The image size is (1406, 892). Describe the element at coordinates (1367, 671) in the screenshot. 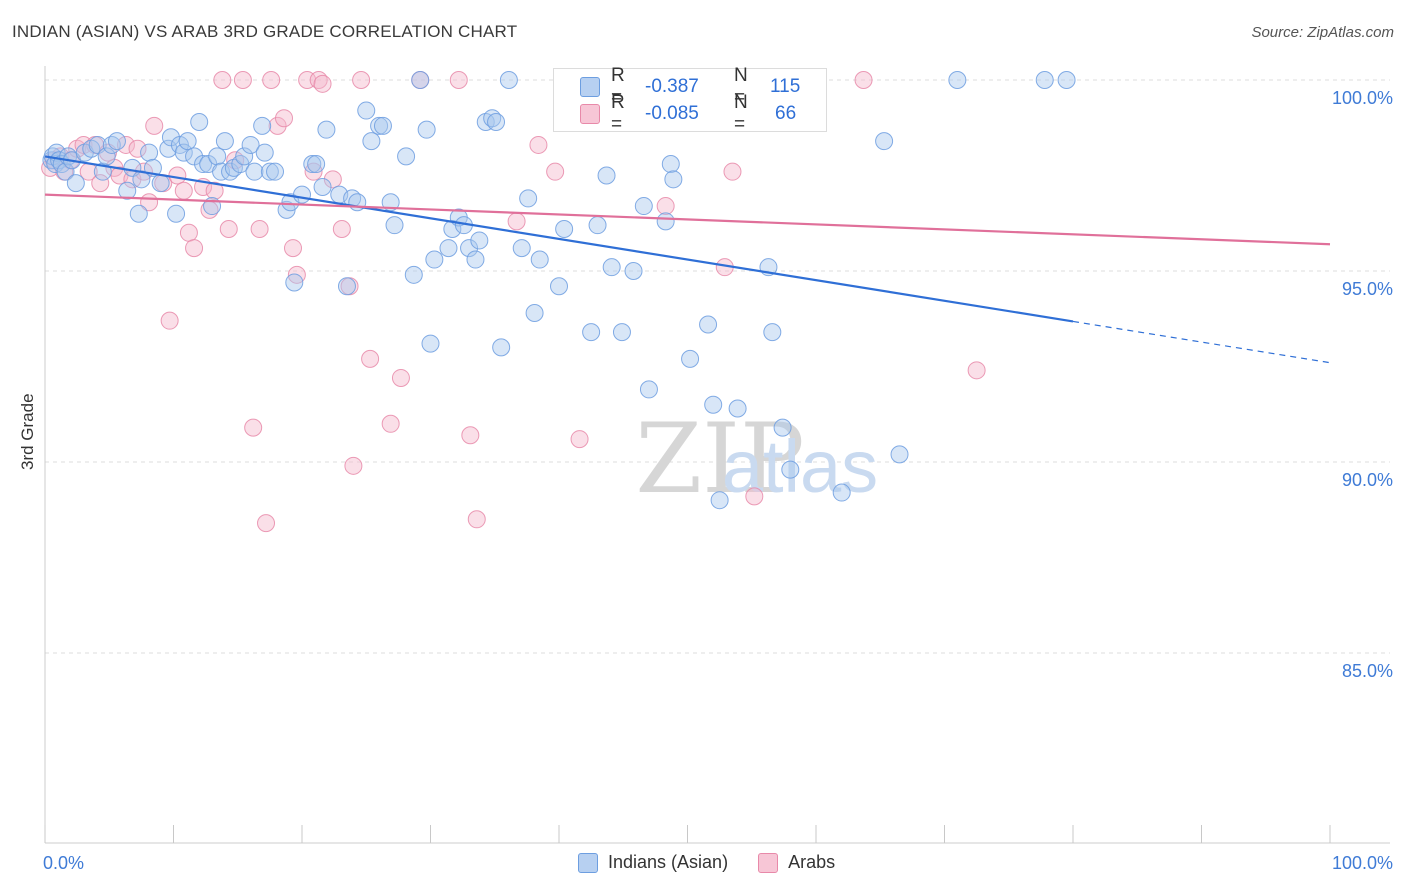

I see `y-tick-label: 85.0%` at that location.